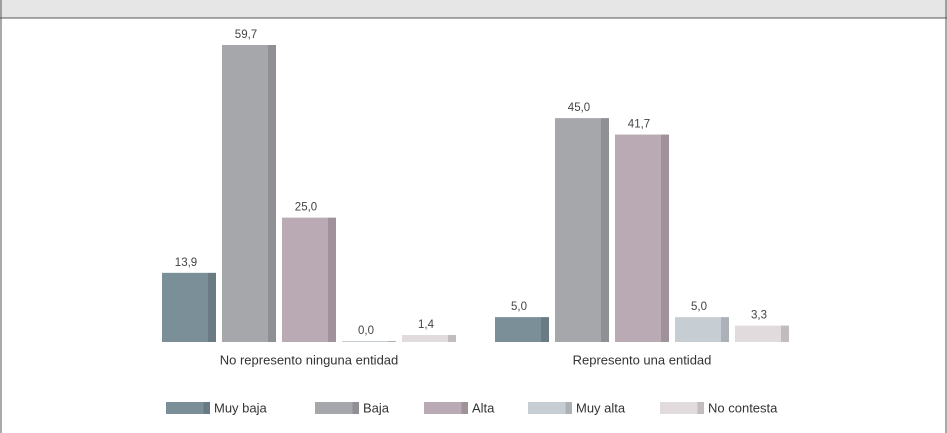 The image size is (947, 433). Describe the element at coordinates (483, 407) in the screenshot. I see `legend-label: Alta` at that location.